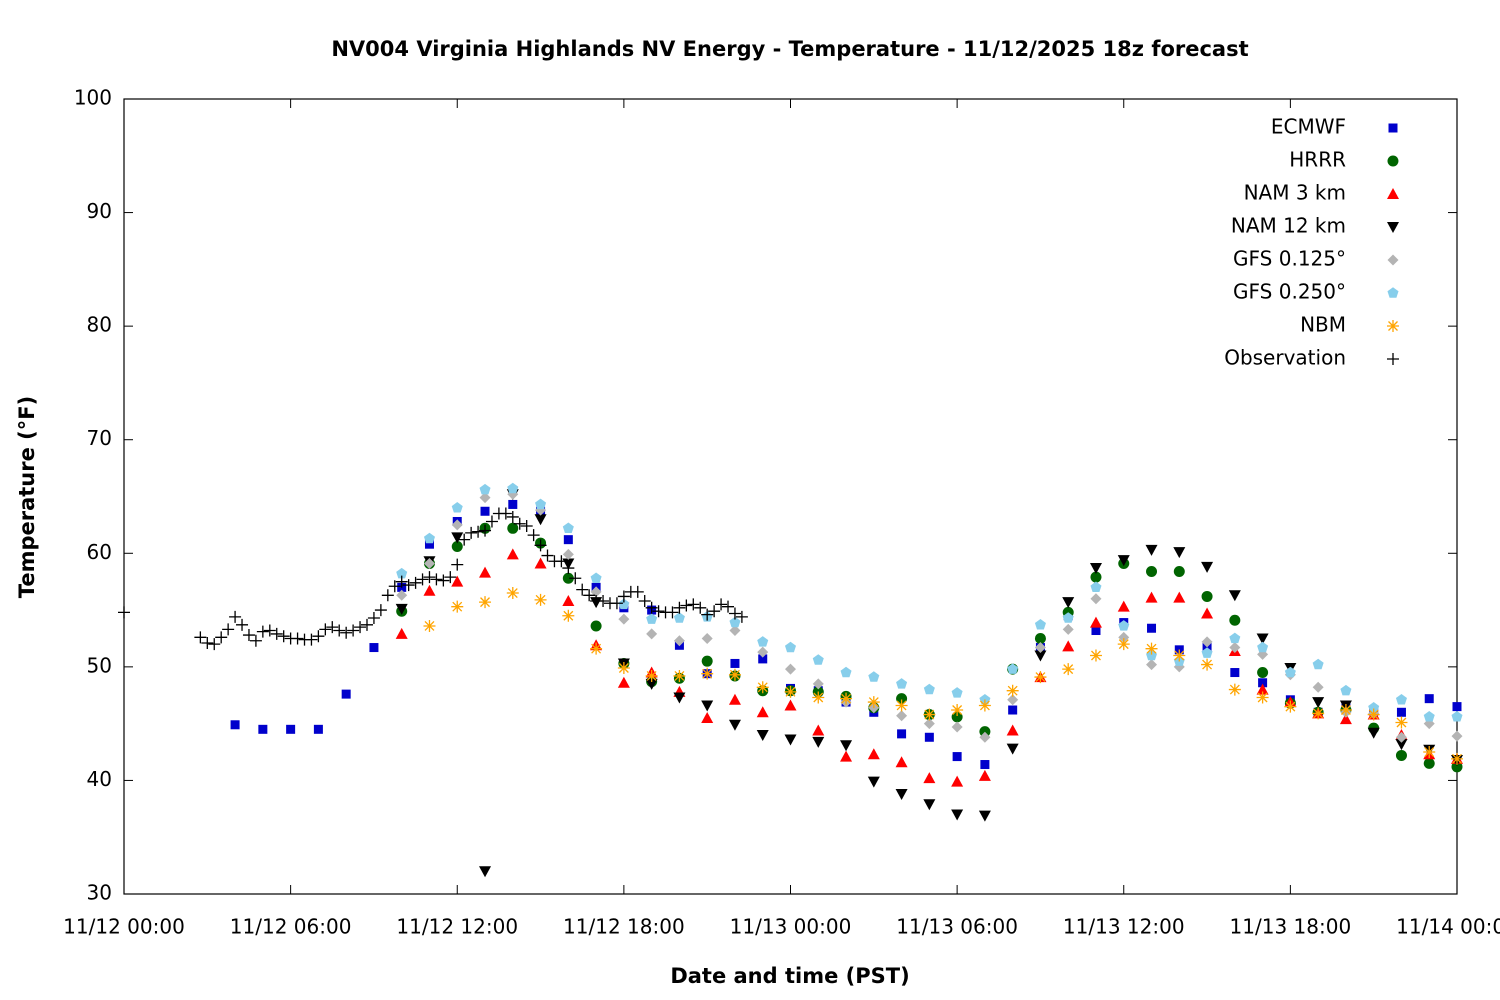 The image size is (1500, 1000). What do you see at coordinates (99, 325) in the screenshot?
I see `y-tick-label: 80` at bounding box center [99, 325].